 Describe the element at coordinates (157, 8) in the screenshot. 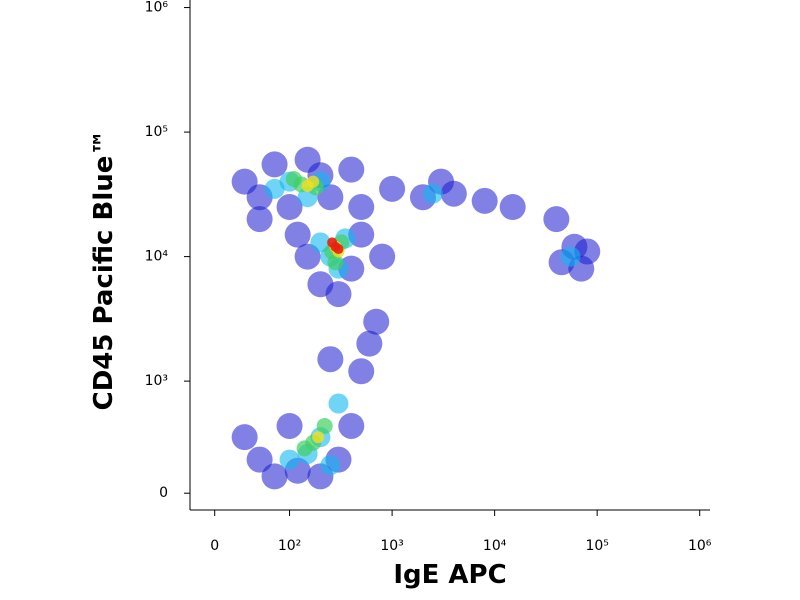

I see `y-tick-label: 10⁶` at that location.